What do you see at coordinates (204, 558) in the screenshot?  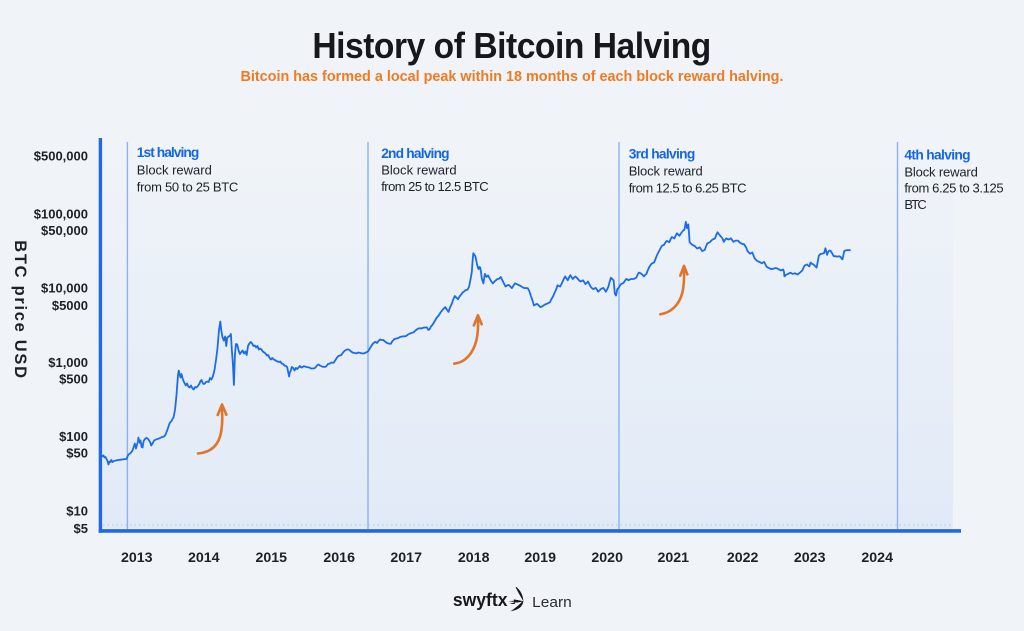 I see `svg-text: 2014` at bounding box center [204, 558].